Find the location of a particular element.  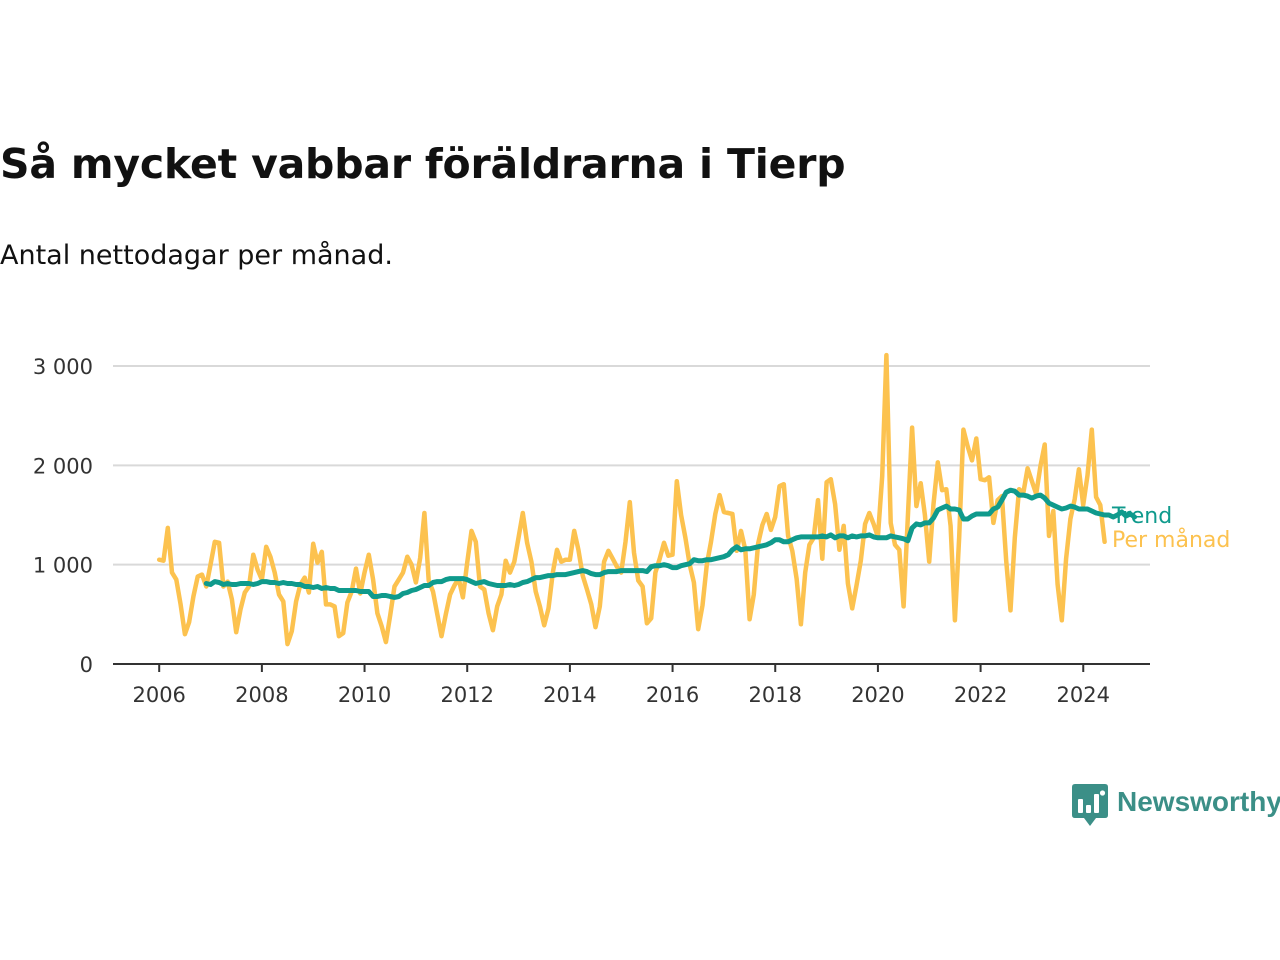

brand-name: Newsworthy is located at coordinates (1198, 801).